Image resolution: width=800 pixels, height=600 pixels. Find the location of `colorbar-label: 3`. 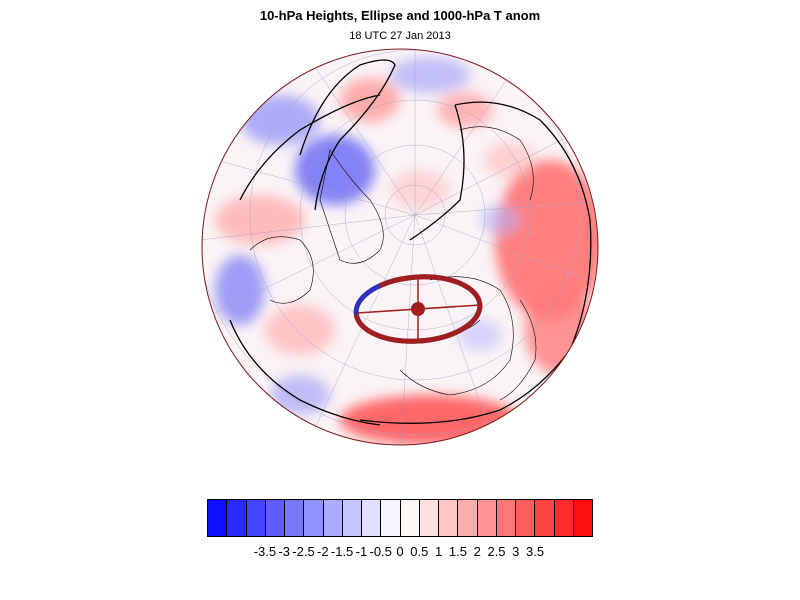

colorbar-label: 3 is located at coordinates (516, 551).